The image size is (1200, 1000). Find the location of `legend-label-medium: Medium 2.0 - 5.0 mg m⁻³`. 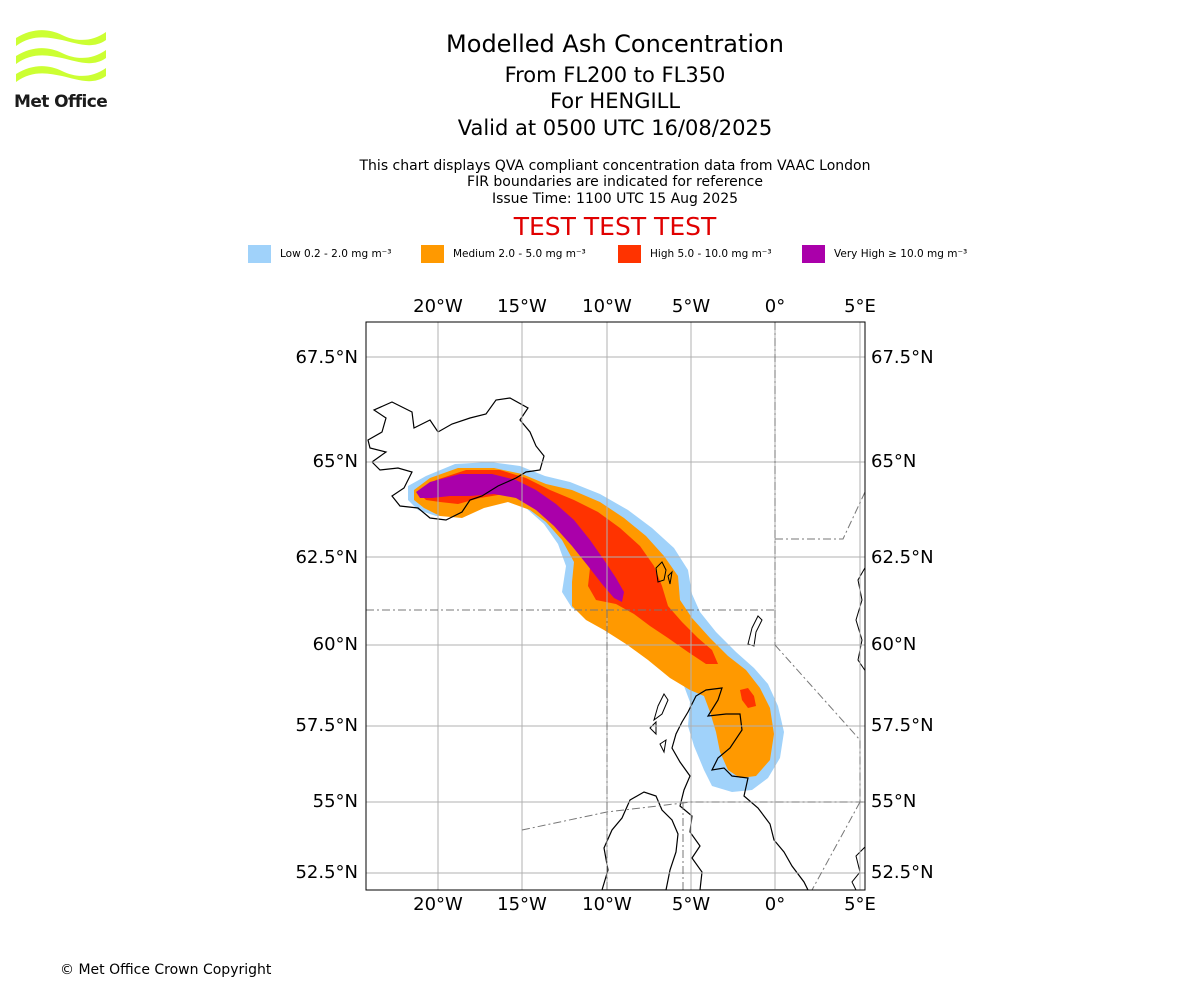

legend-label-medium: Medium 2.0 - 5.0 mg m⁻³ is located at coordinates (519, 254).